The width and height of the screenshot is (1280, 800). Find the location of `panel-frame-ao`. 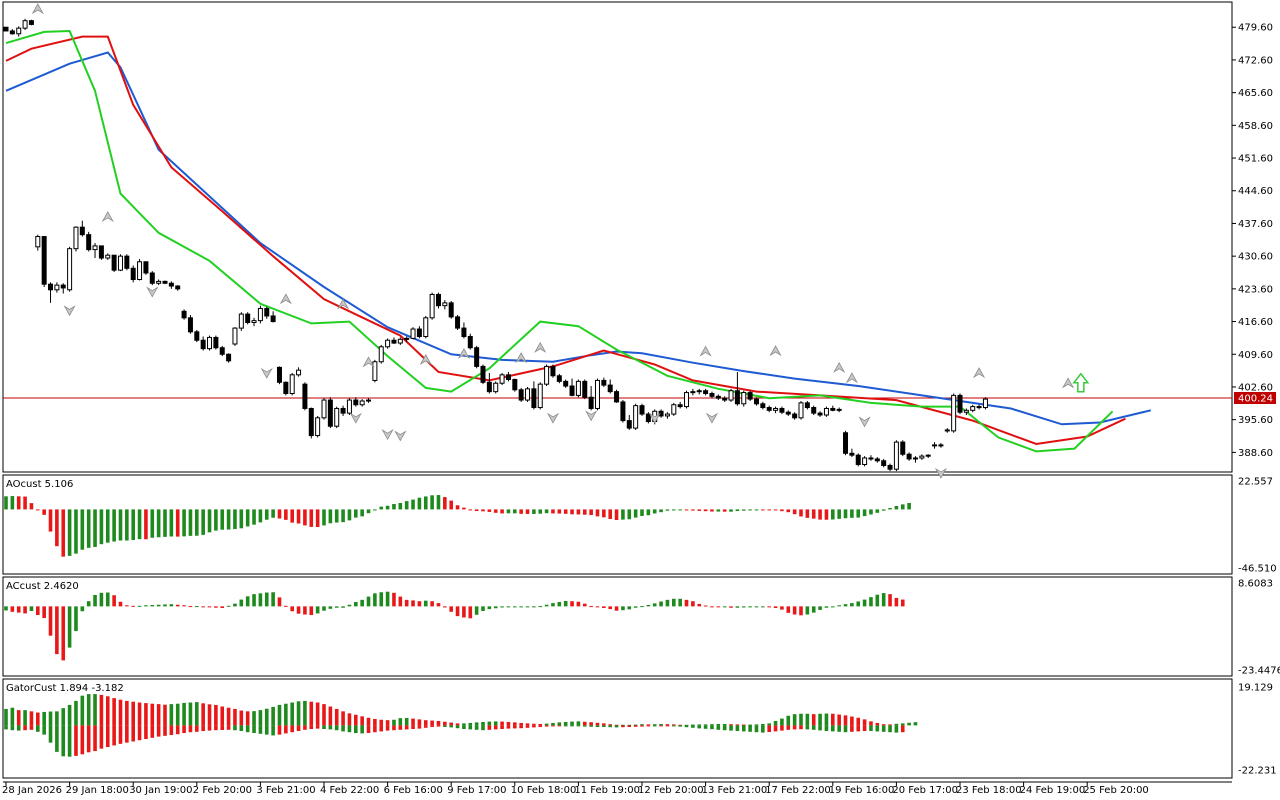

panel-frame-ao is located at coordinates (617, 524).